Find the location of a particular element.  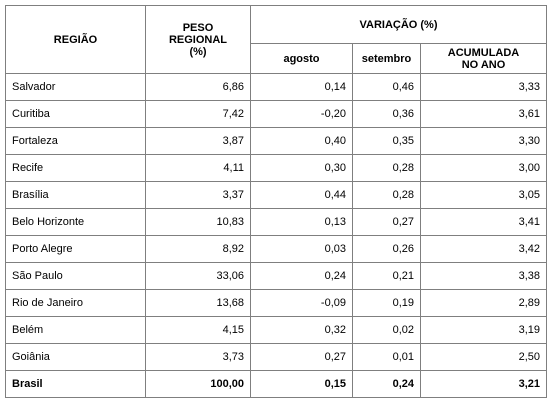

value-cell: 0,13 is located at coordinates (301, 222).